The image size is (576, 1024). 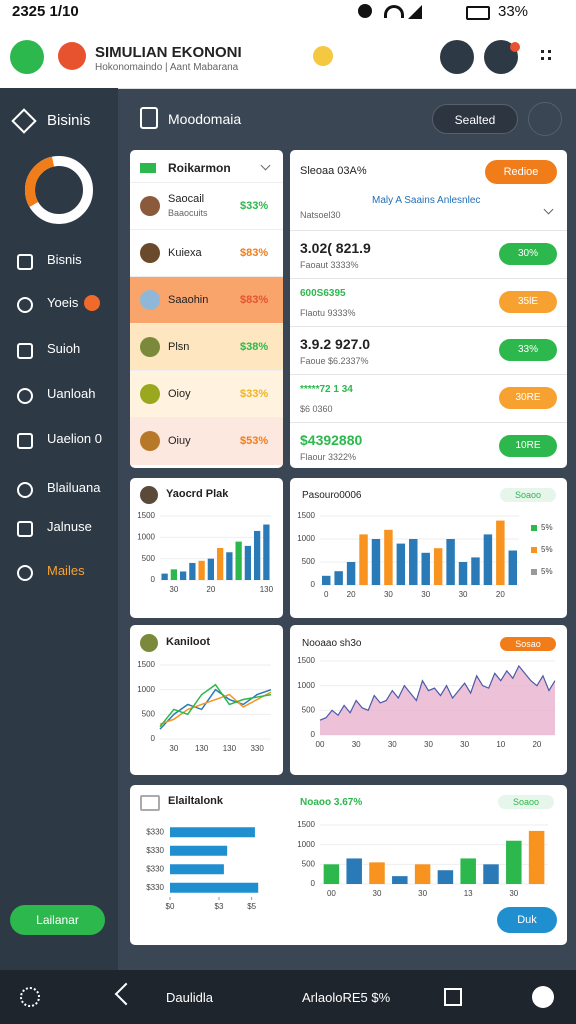 What do you see at coordinates (206, 300) in the screenshot?
I see `ranking-row: Saaohin $83%` at bounding box center [206, 300].